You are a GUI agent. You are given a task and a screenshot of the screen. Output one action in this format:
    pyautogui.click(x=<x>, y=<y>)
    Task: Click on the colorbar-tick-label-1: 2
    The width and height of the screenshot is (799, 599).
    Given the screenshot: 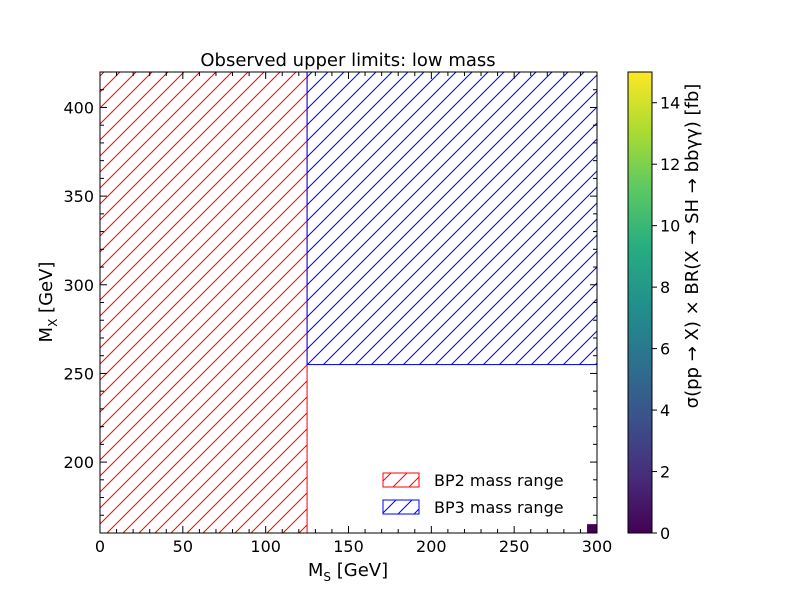 What is the action you would take?
    pyautogui.click(x=665, y=472)
    